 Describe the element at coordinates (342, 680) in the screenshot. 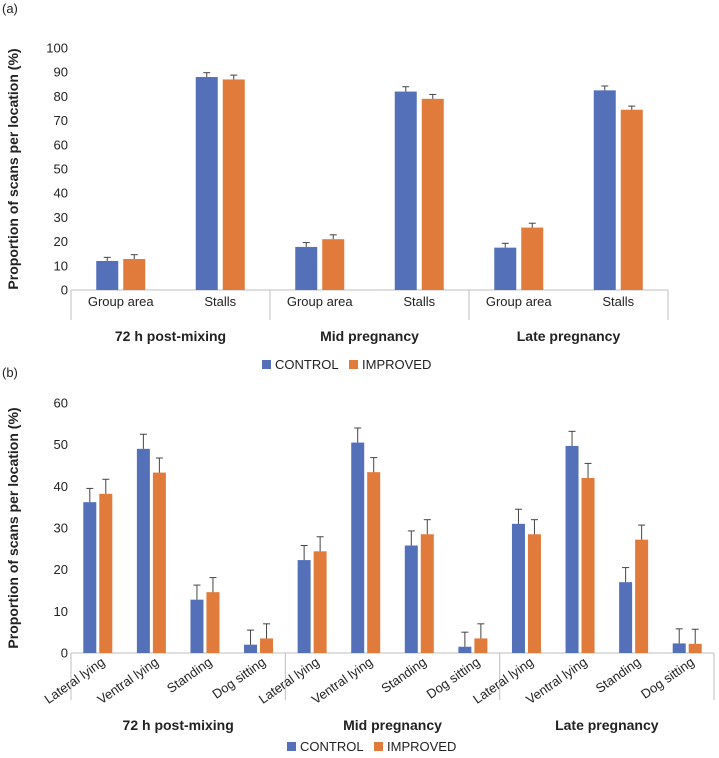

I see `x-tick-label: Ventral lying` at that location.